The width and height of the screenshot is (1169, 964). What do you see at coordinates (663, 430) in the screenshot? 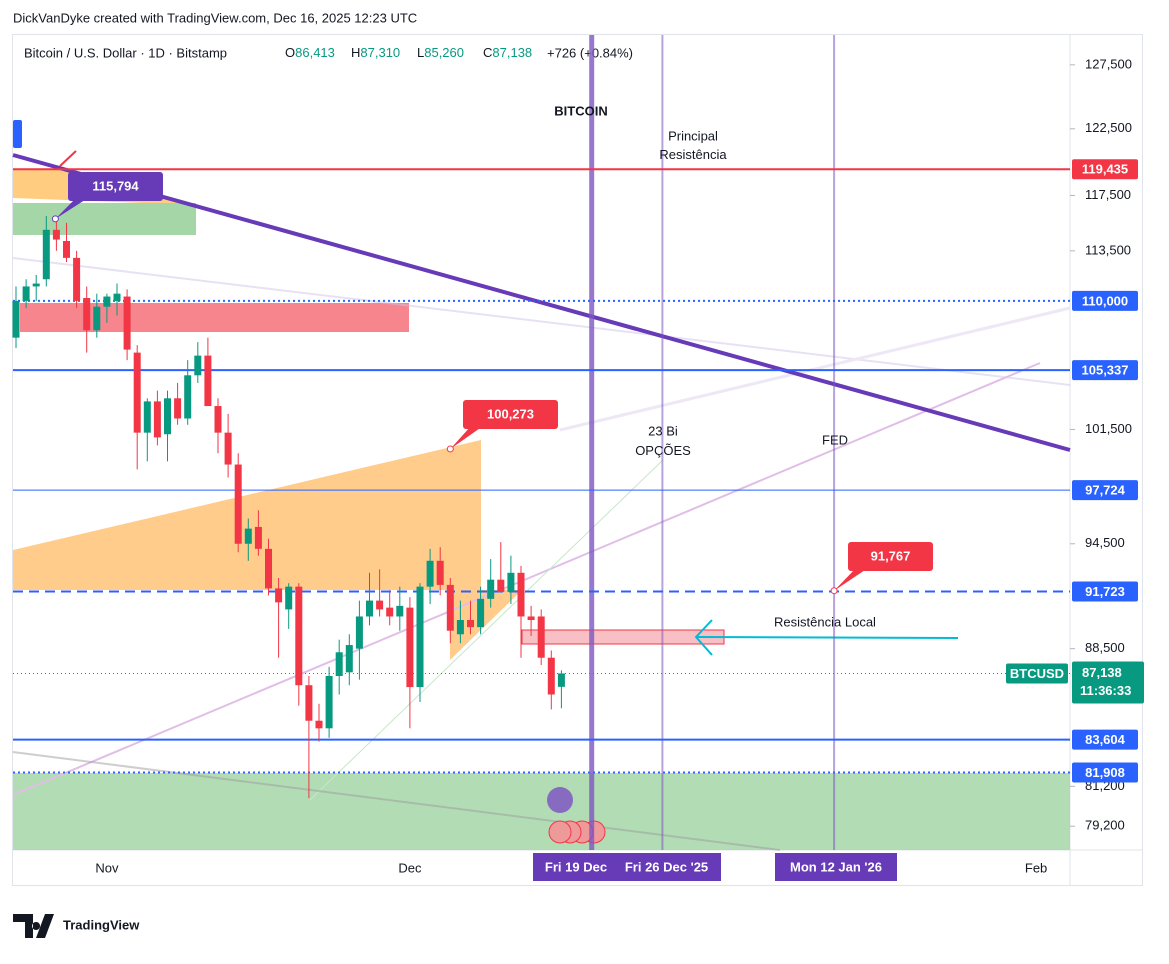
I see `annotation: 23 Bi` at bounding box center [663, 430].